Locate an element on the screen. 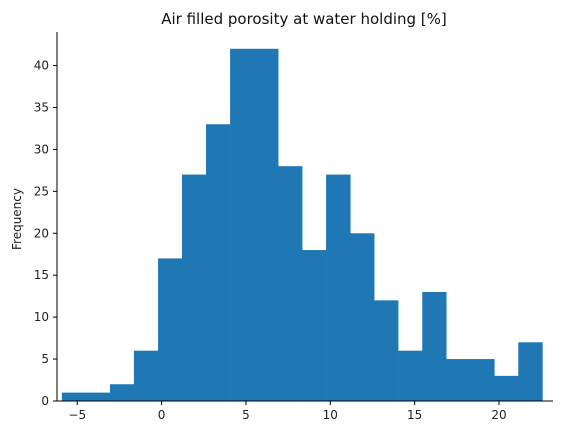  y-axis-label: Frequency is located at coordinates (17, 219).